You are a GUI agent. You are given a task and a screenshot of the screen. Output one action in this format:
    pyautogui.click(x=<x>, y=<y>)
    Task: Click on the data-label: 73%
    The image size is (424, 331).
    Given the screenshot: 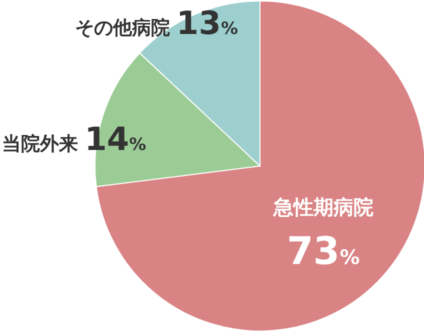 What is the action you would take?
    pyautogui.click(x=323, y=251)
    